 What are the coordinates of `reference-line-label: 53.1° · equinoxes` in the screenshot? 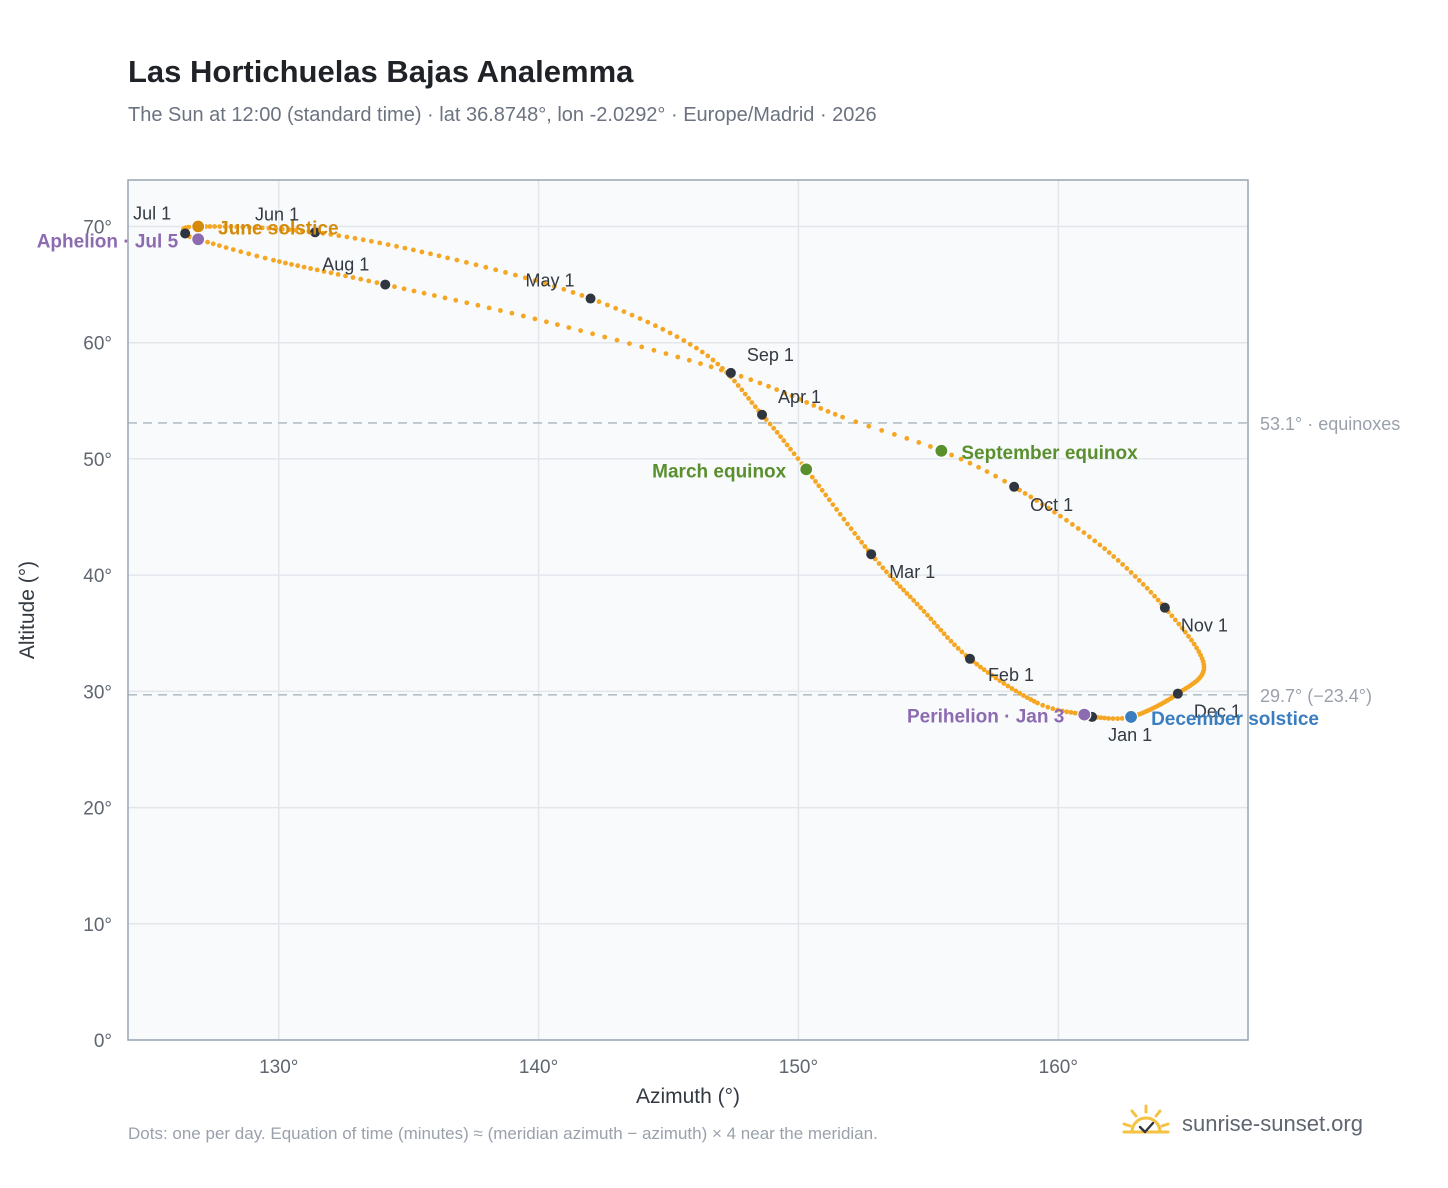 It's located at (1330, 424).